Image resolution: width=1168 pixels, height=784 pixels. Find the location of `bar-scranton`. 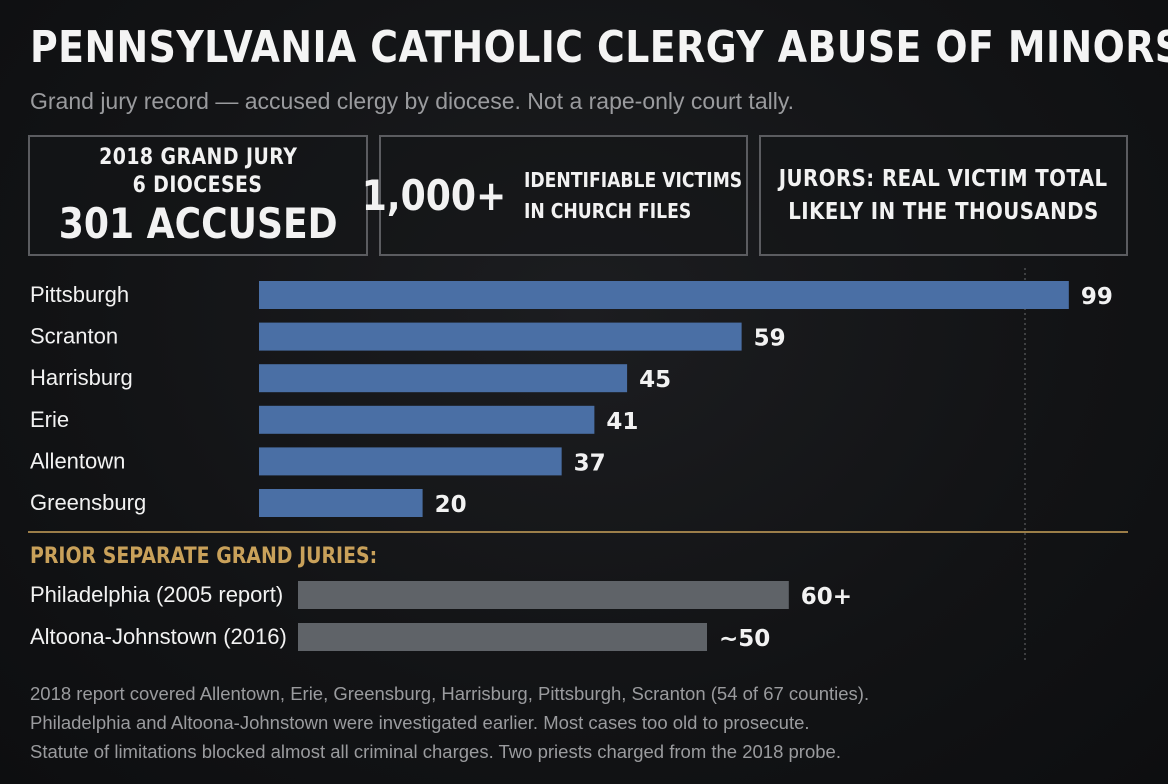

bar-scranton is located at coordinates (500, 336).